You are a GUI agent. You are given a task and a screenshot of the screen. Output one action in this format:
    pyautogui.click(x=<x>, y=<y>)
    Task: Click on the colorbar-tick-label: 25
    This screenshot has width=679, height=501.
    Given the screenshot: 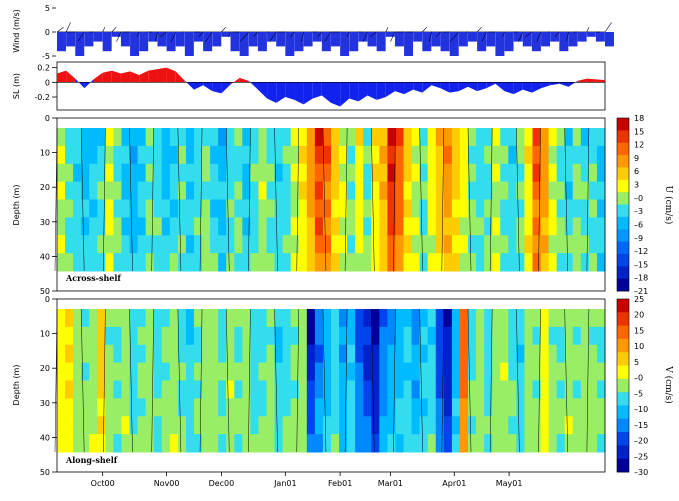 What is the action you would take?
    pyautogui.click(x=639, y=299)
    